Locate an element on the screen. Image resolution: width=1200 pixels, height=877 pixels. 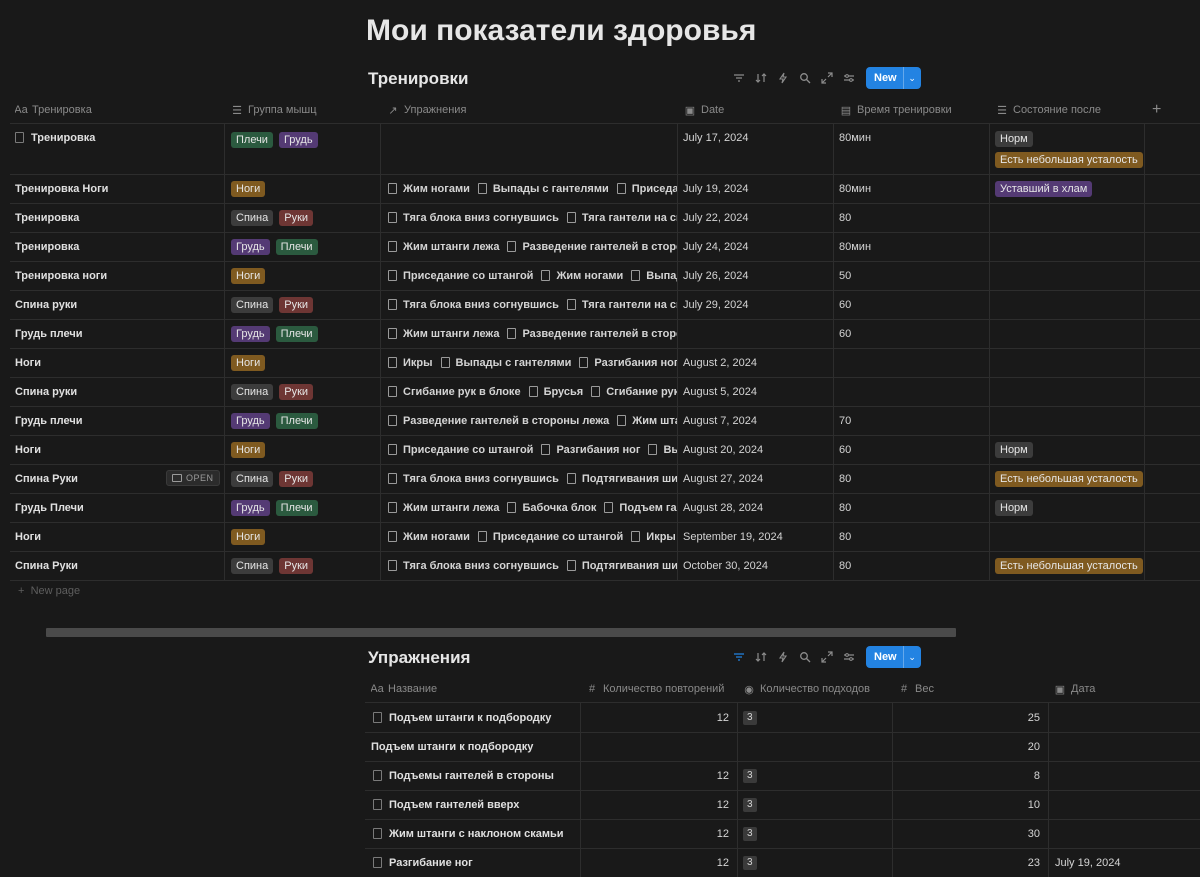
col-header-muscle-group: ☰ Группа мышц is located at coordinates (304, 110).